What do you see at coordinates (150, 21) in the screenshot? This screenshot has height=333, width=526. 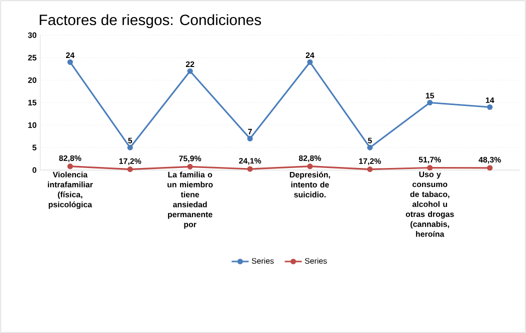 I see `chart-title: Factores de riesgos: Condiciones` at bounding box center [150, 21].